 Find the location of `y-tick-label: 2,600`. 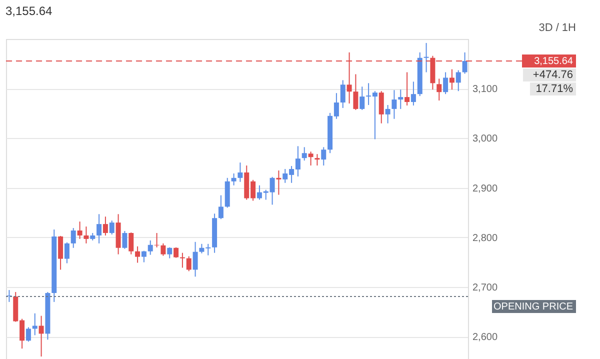

y-tick-label: 2,600 is located at coordinates (485, 338).